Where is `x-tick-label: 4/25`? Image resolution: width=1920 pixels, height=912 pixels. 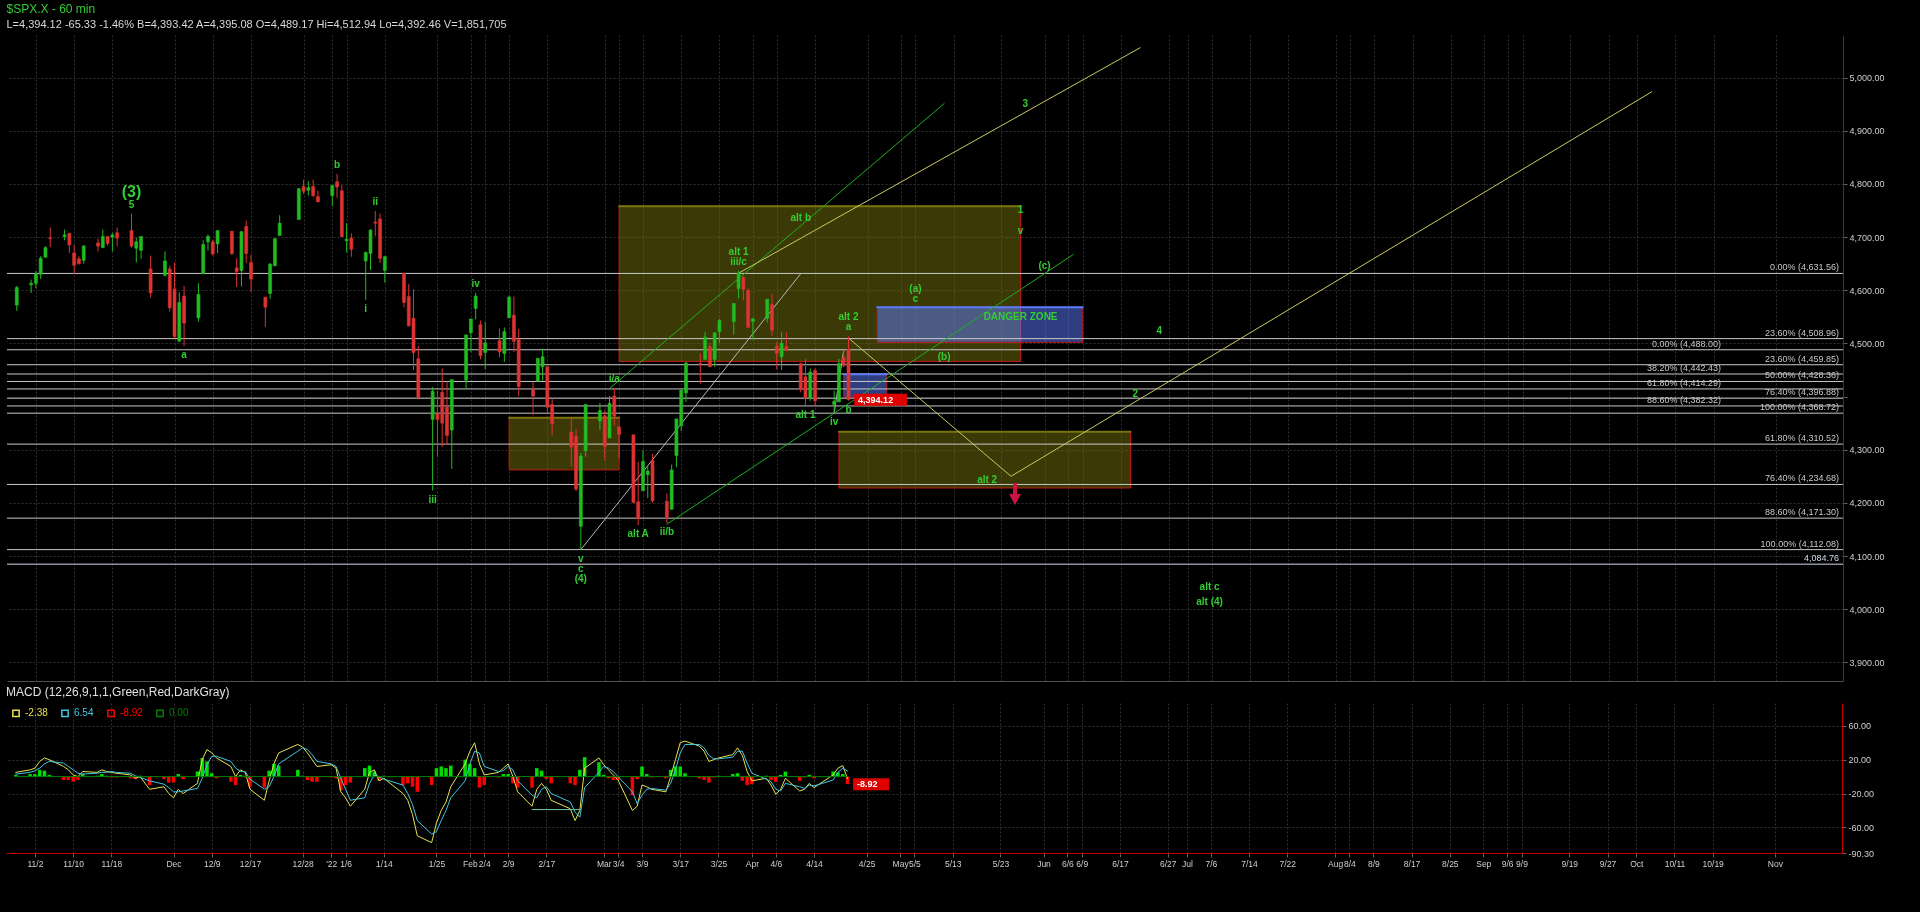
x-tick-label: 4/25 is located at coordinates (867, 863).